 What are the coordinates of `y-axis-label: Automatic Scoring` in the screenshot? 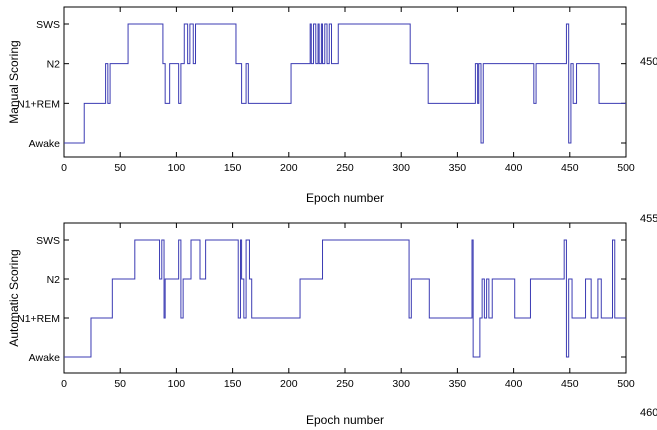 It's located at (14, 297).